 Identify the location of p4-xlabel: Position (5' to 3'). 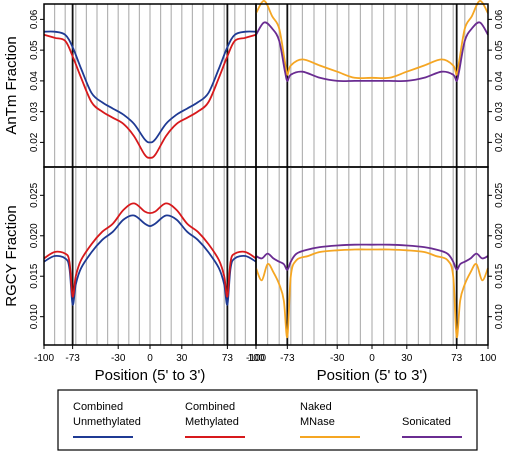
(372, 375).